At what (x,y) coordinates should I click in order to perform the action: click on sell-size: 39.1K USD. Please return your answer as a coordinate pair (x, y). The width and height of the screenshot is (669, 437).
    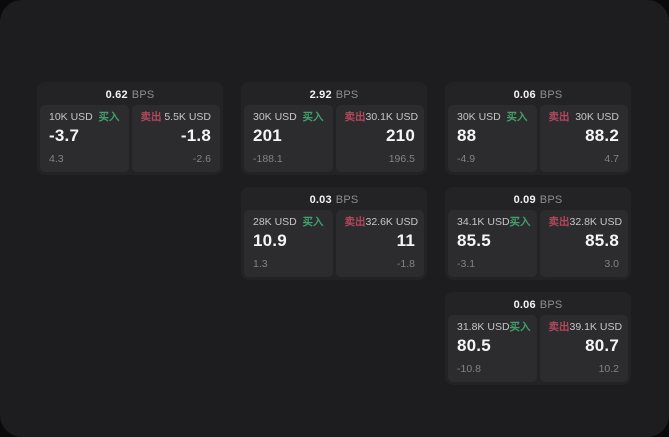
    Looking at the image, I should click on (596, 327).